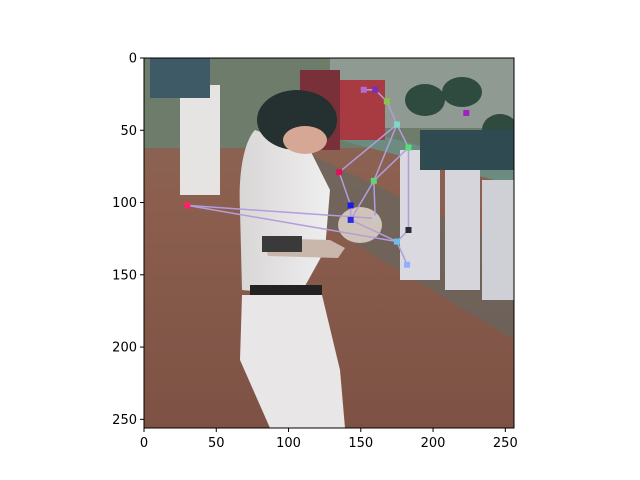 The image size is (640, 480). Describe the element at coordinates (124, 275) in the screenshot. I see `y-tick-label: 150` at that location.